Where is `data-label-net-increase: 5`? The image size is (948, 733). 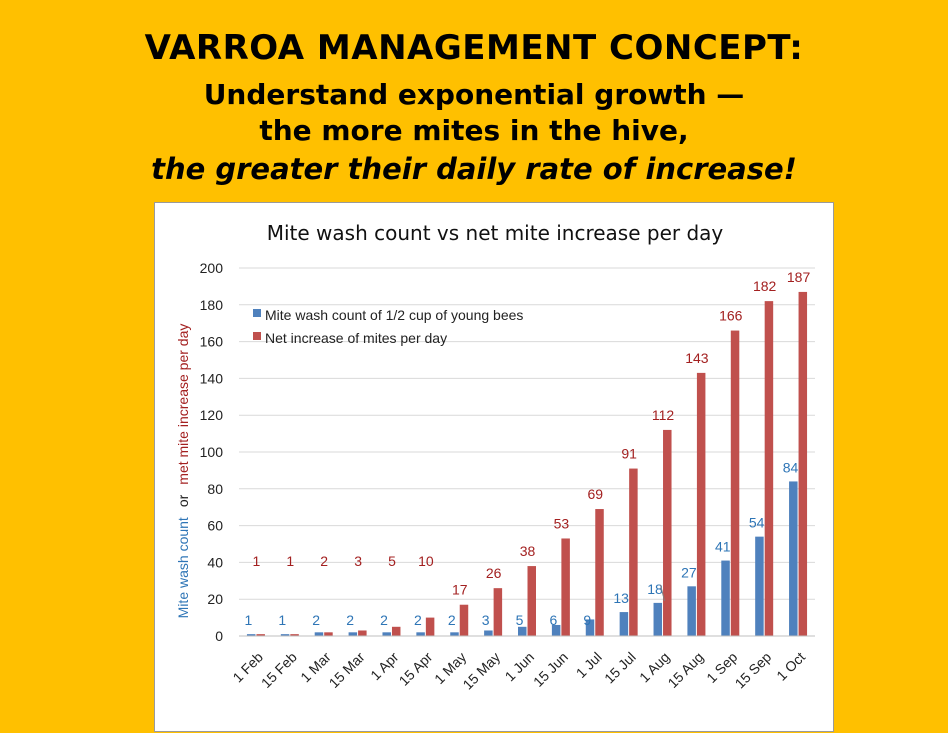
data-label-net-increase: 5 is located at coordinates (392, 561).